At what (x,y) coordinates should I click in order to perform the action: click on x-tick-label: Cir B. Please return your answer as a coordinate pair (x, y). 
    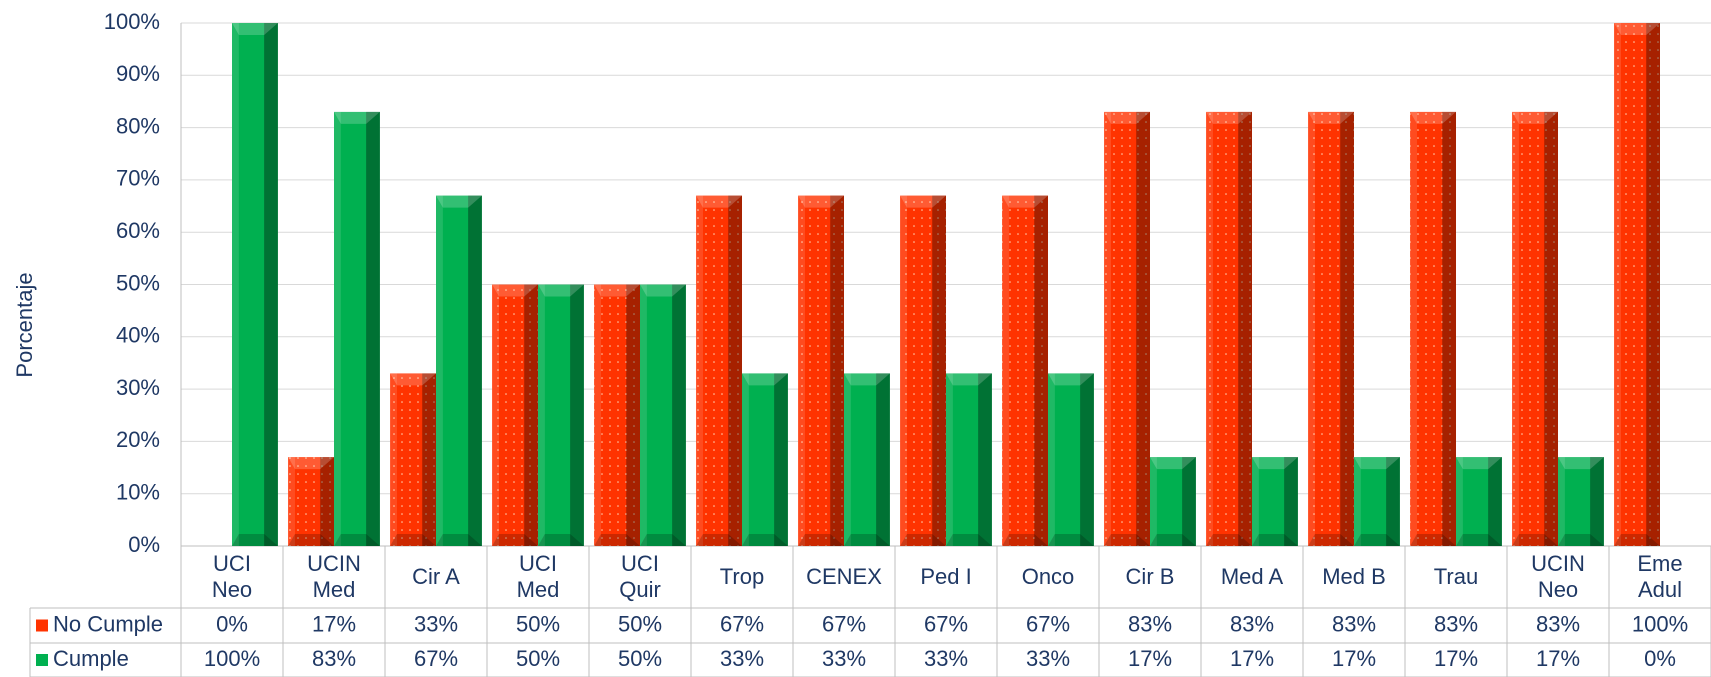
    Looking at the image, I should click on (1150, 576).